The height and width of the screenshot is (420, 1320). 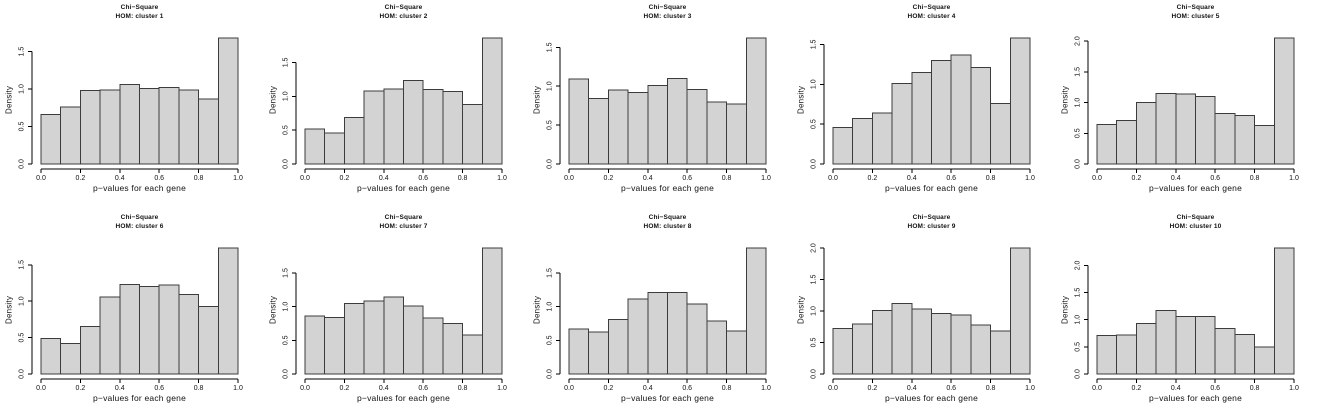 What do you see at coordinates (1187, 319) in the screenshot?
I see `histogram-svg-cluster-10: 0.0 0.2 0.4 0.6 0.8 1.0 0.0 0.5 1.0 1.5 2.0` at bounding box center [1187, 319].